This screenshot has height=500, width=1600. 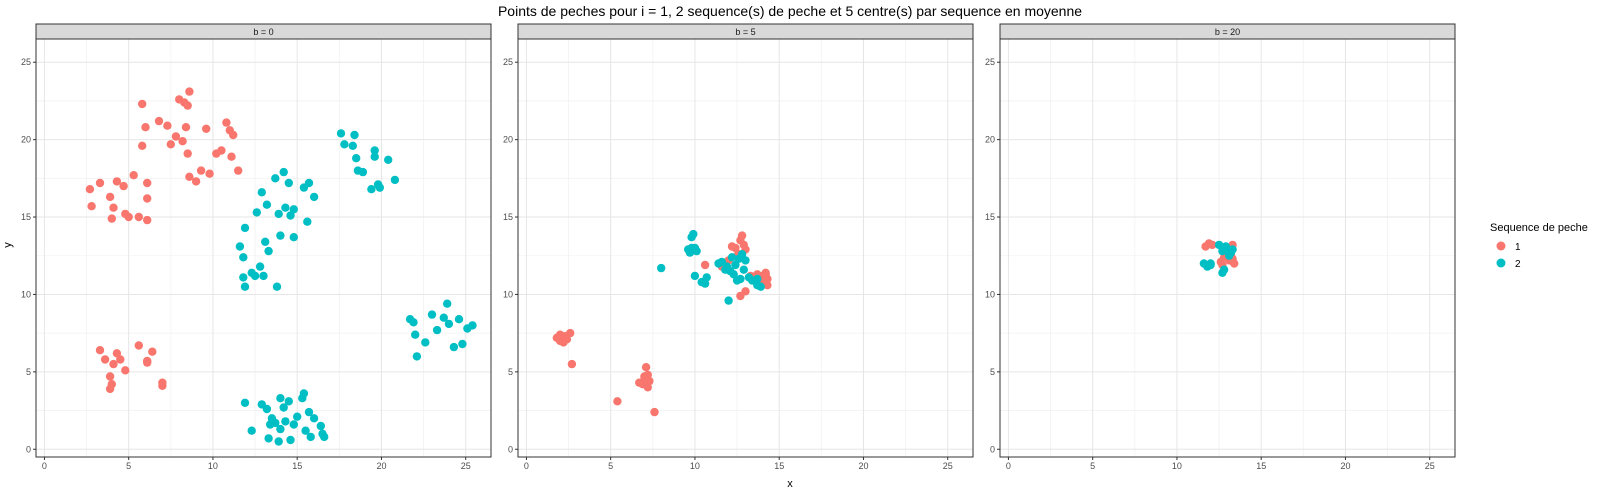 What do you see at coordinates (1518, 264) in the screenshot?
I see `legend-label-2: 2` at bounding box center [1518, 264].